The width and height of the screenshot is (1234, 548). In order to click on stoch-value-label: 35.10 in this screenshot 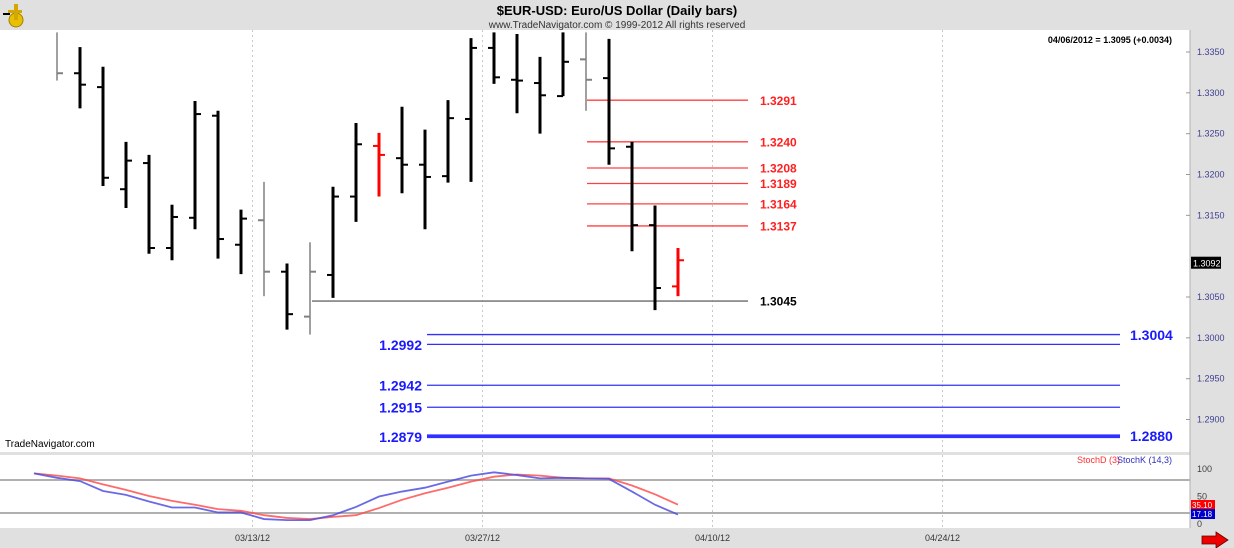, I will do `click(1202, 505)`.